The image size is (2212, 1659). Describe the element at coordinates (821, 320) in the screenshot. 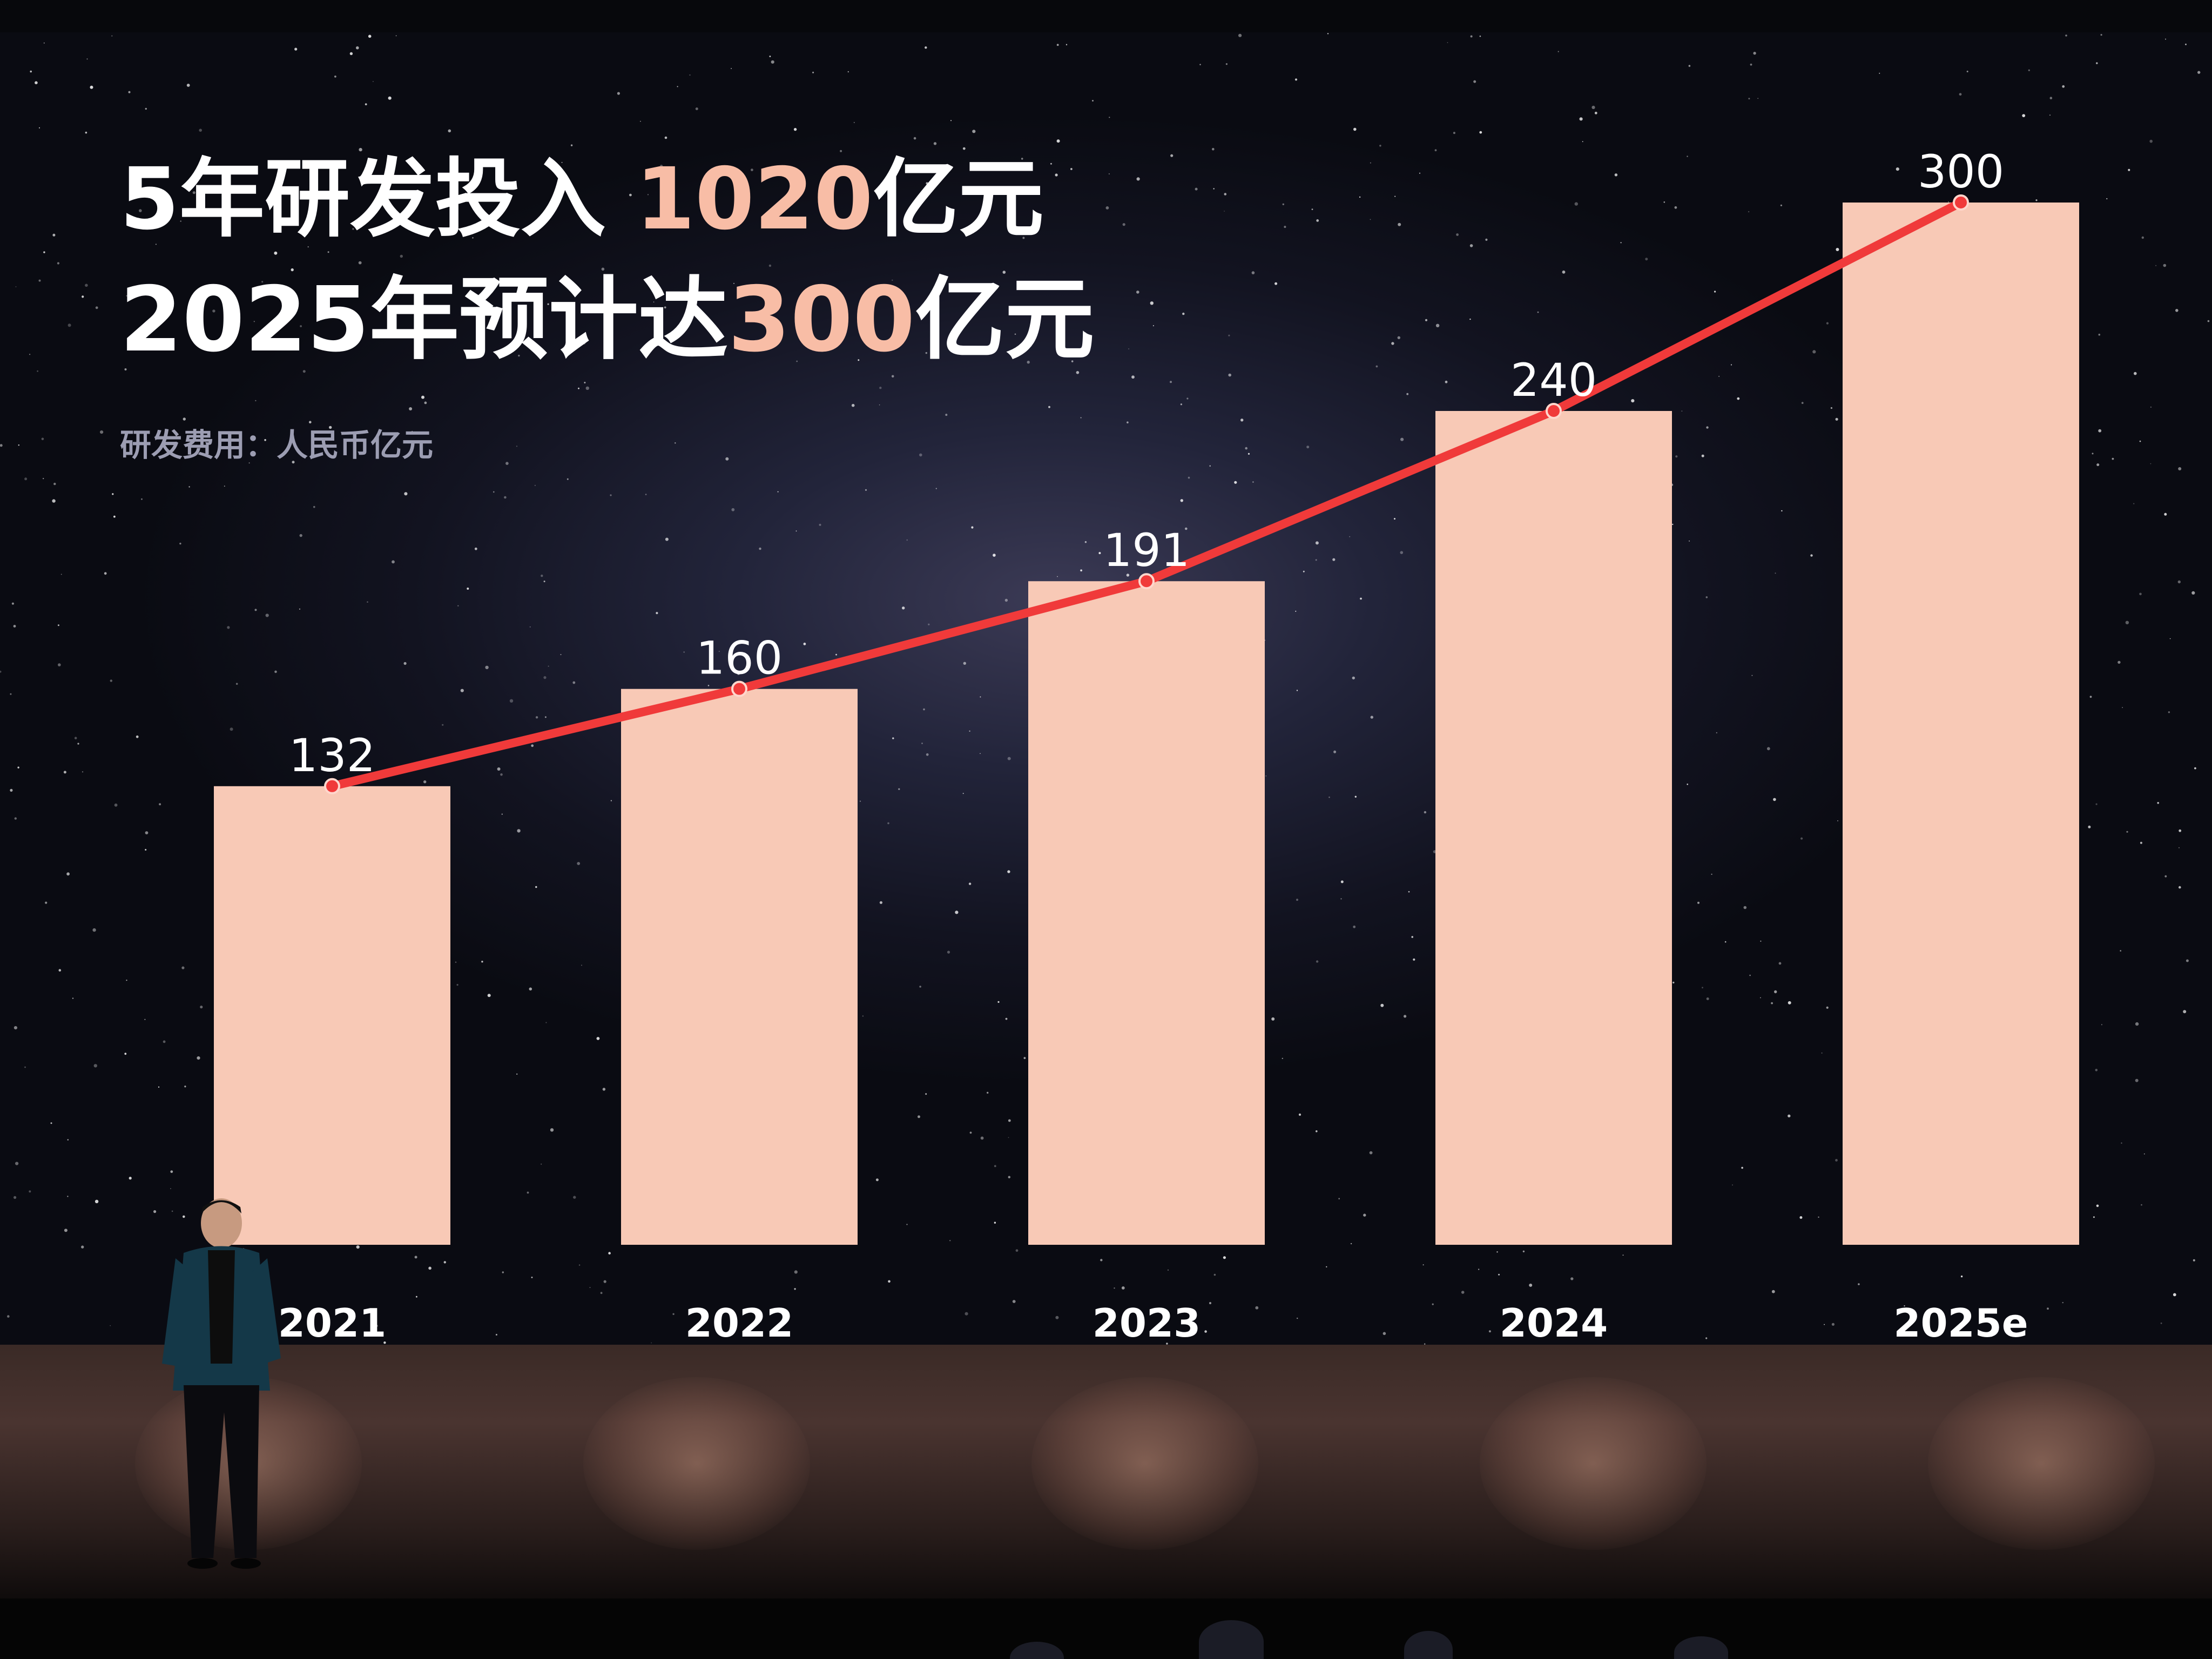

I see `headline-line-2-value: 300` at that location.